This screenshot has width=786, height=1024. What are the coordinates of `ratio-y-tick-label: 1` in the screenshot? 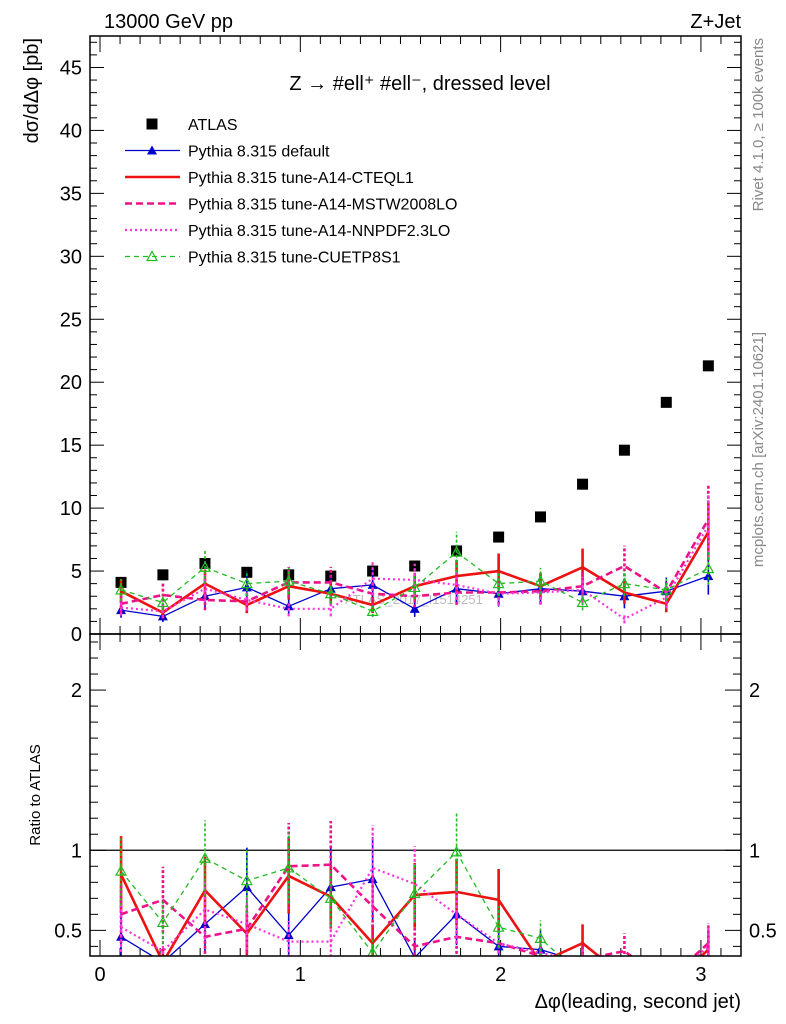 It's located at (76, 851).